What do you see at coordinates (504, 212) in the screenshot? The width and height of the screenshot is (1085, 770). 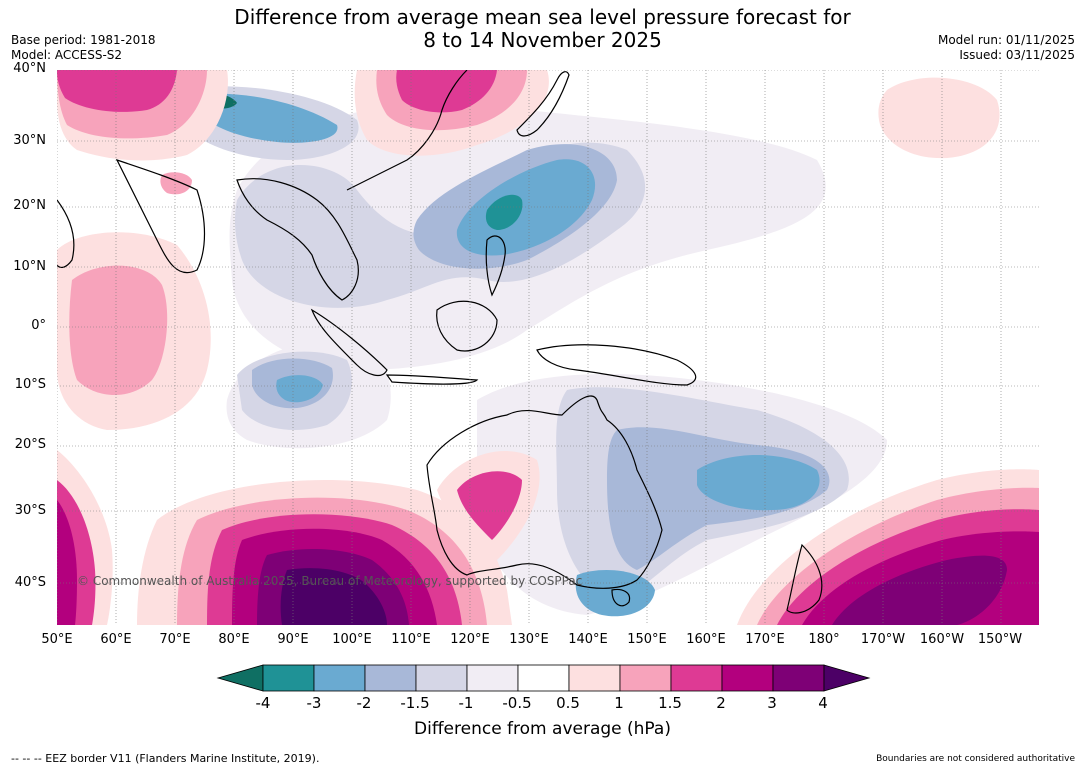 I see `contour-neg3-north` at bounding box center [504, 212].